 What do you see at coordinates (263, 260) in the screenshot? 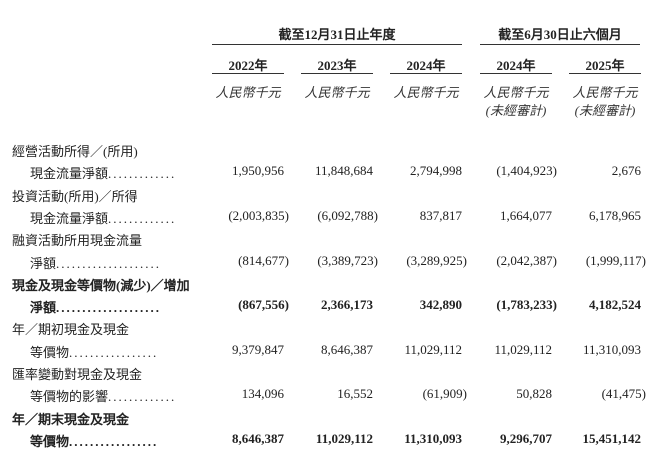
I see `cell-value: (814,677)` at bounding box center [263, 260].